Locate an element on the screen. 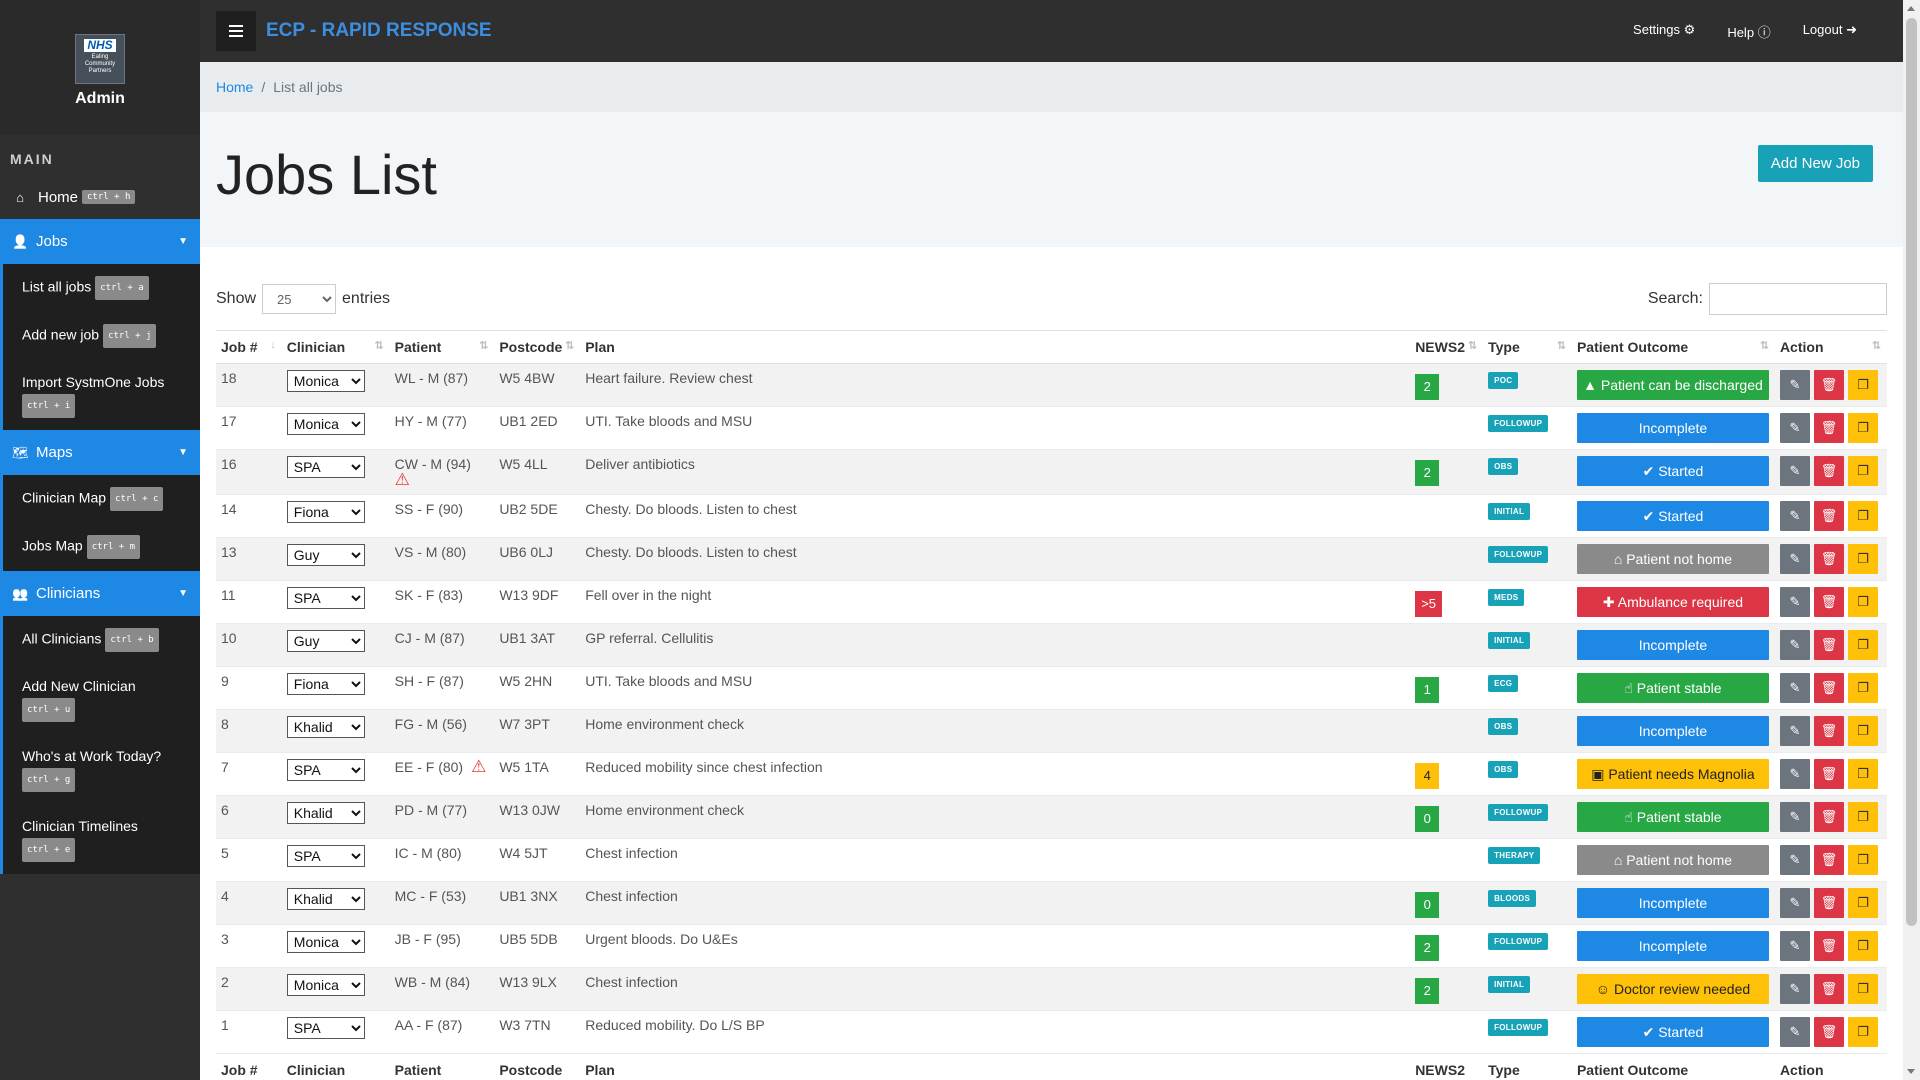 This screenshot has height=1080, width=1920. sidebar-item-jobs-map: Jobs Map ctrl + m is located at coordinates (101, 547).